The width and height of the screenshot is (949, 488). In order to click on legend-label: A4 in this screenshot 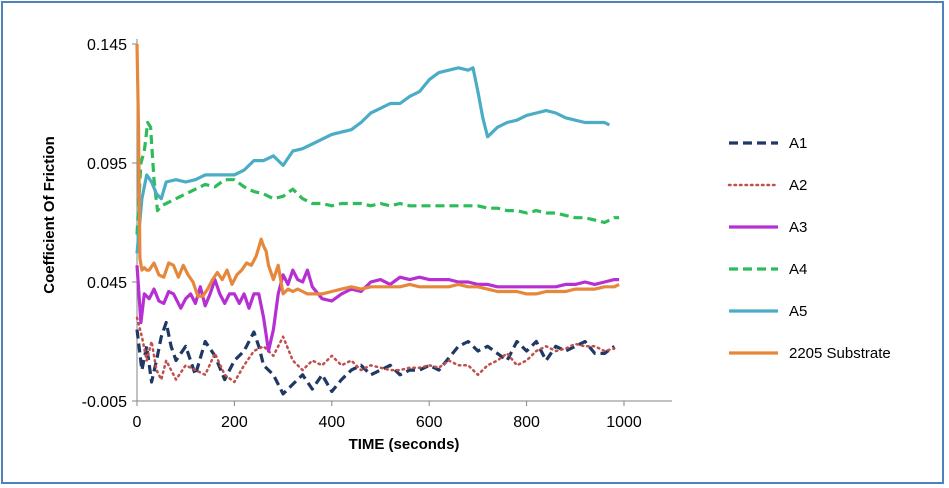, I will do `click(798, 269)`.